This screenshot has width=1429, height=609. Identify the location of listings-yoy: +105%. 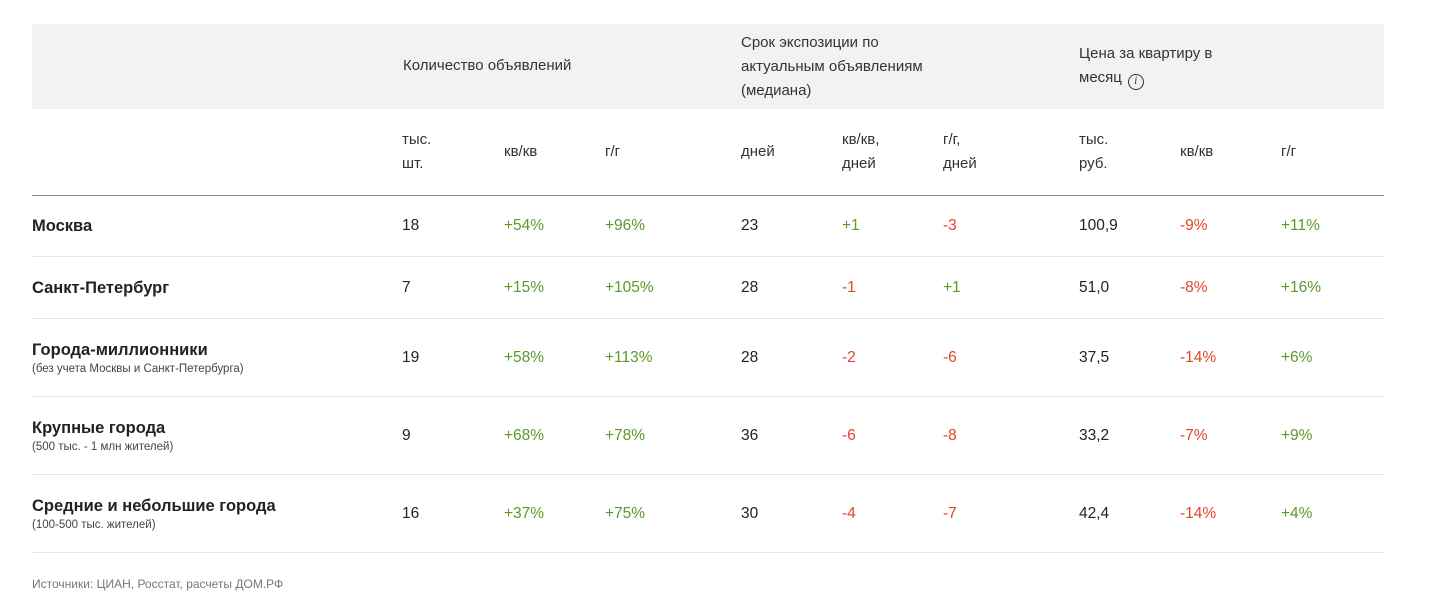
(629, 287).